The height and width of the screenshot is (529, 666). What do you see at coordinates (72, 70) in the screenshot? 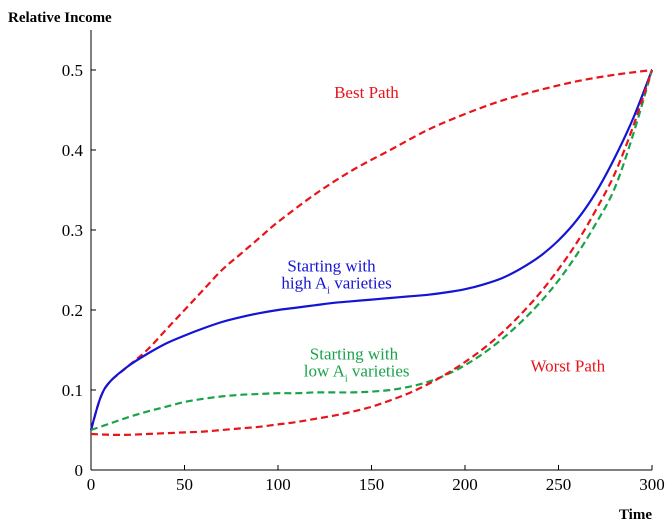
I see `y-tick-label: 0.5` at bounding box center [72, 70].